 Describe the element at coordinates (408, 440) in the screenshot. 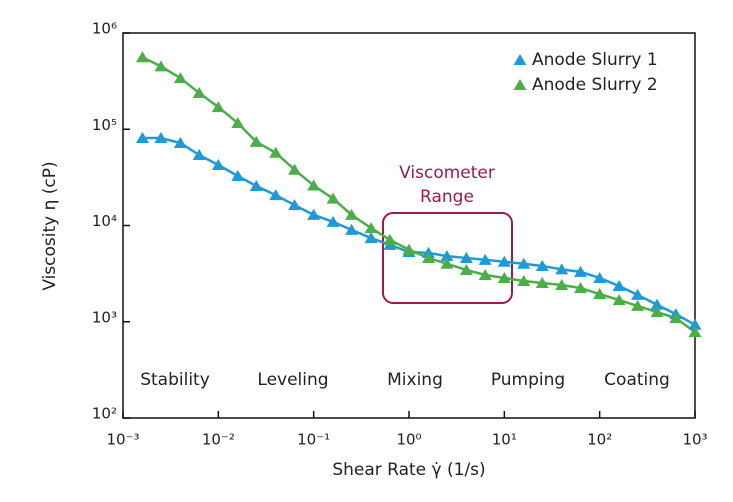

I see `x-tick-label: 10⁰` at that location.